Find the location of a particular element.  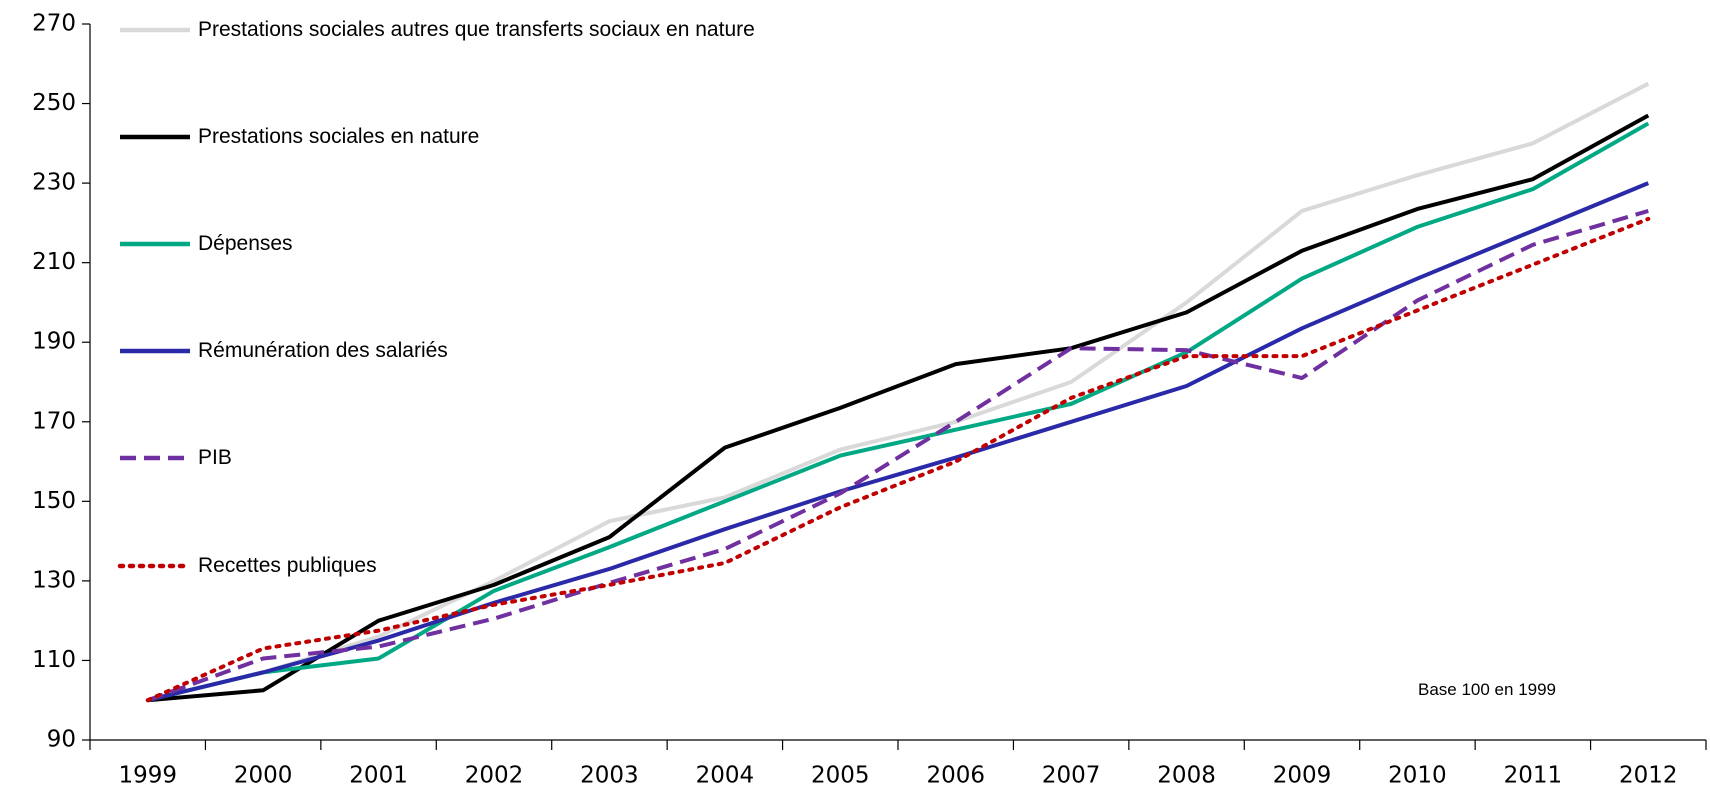

x-tick-label: 2006 is located at coordinates (955, 775).